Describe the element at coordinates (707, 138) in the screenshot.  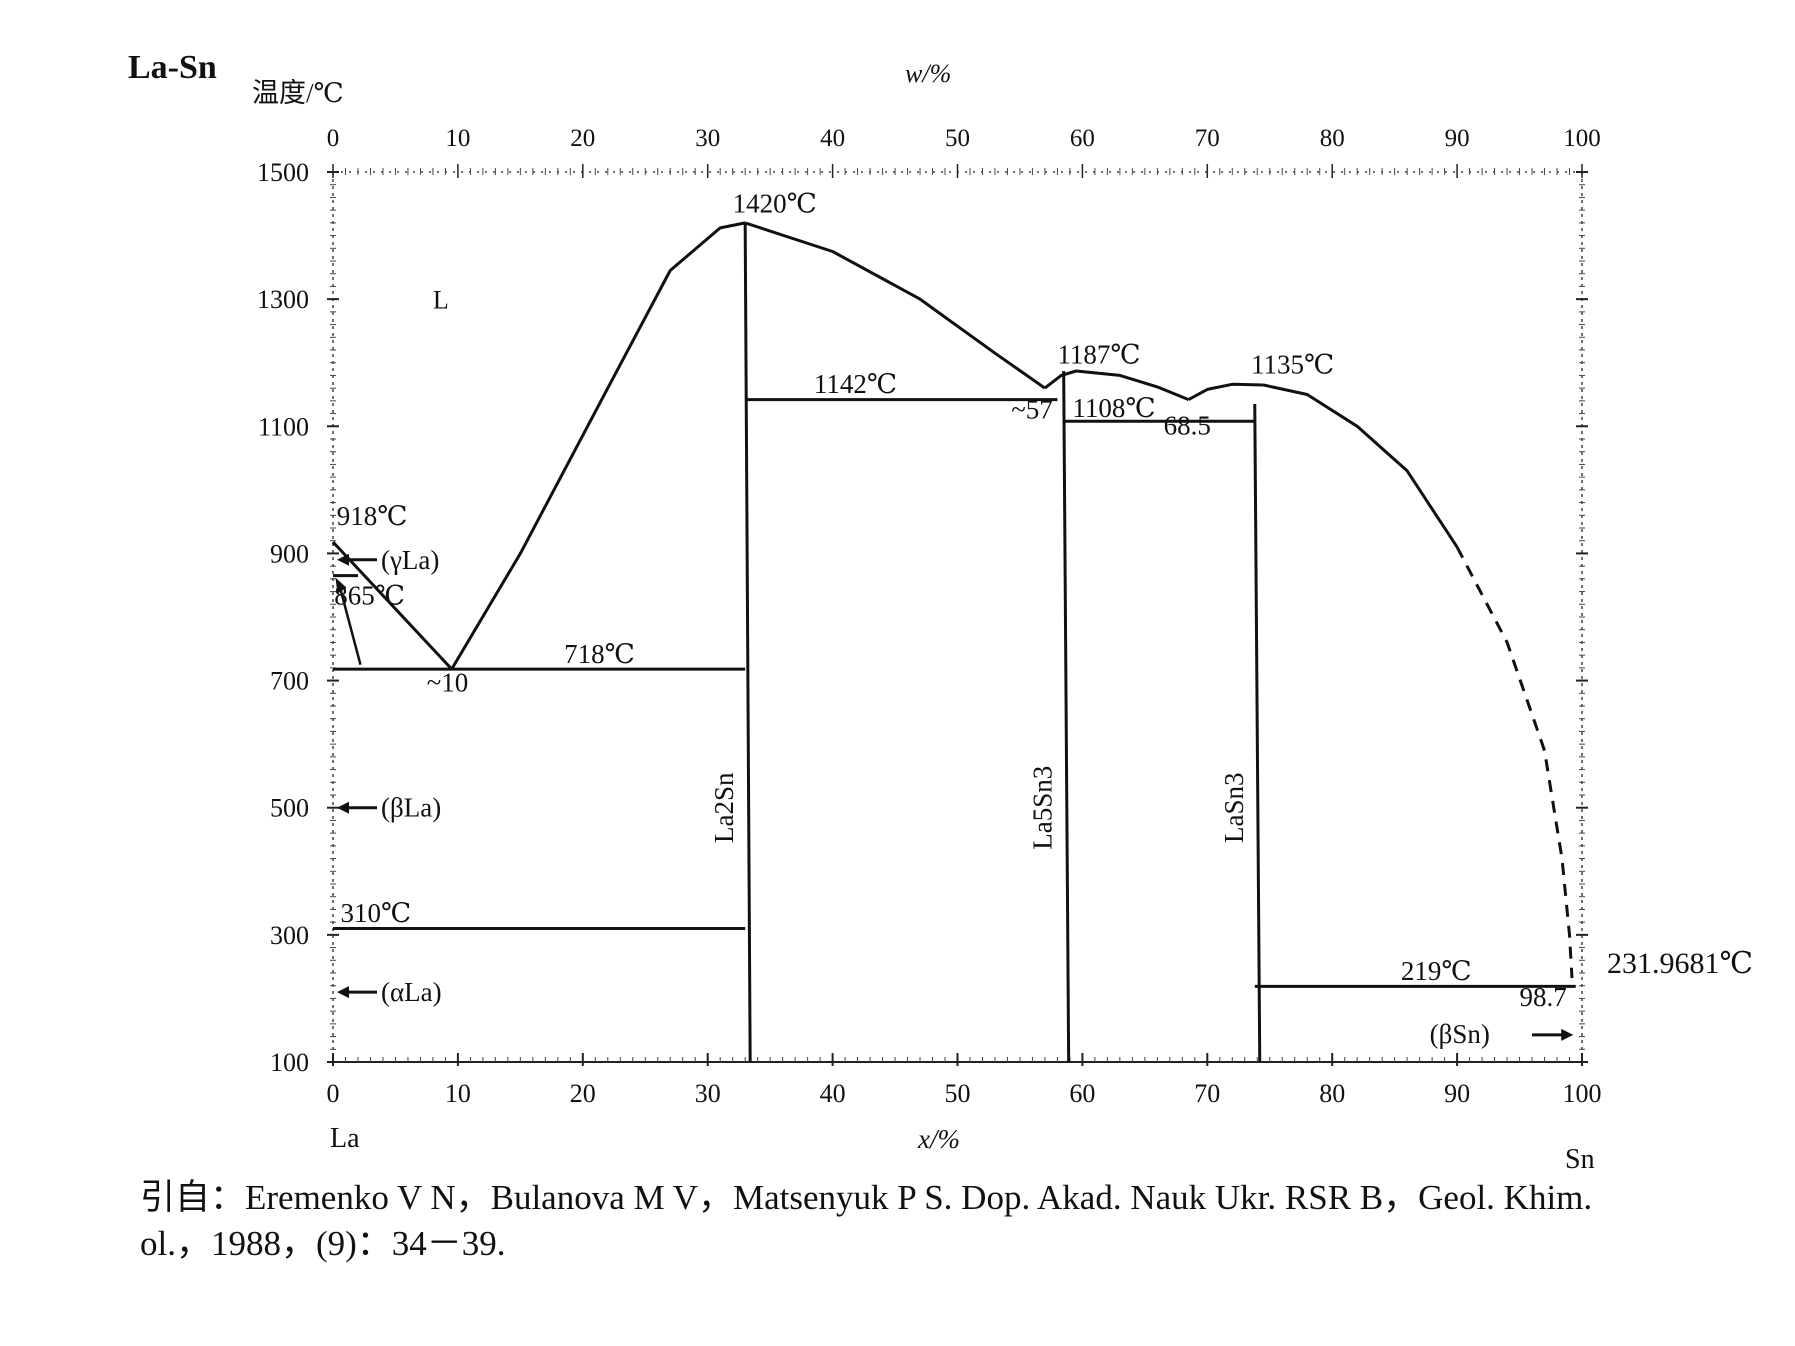
I see `top-tick-label: 30` at that location.